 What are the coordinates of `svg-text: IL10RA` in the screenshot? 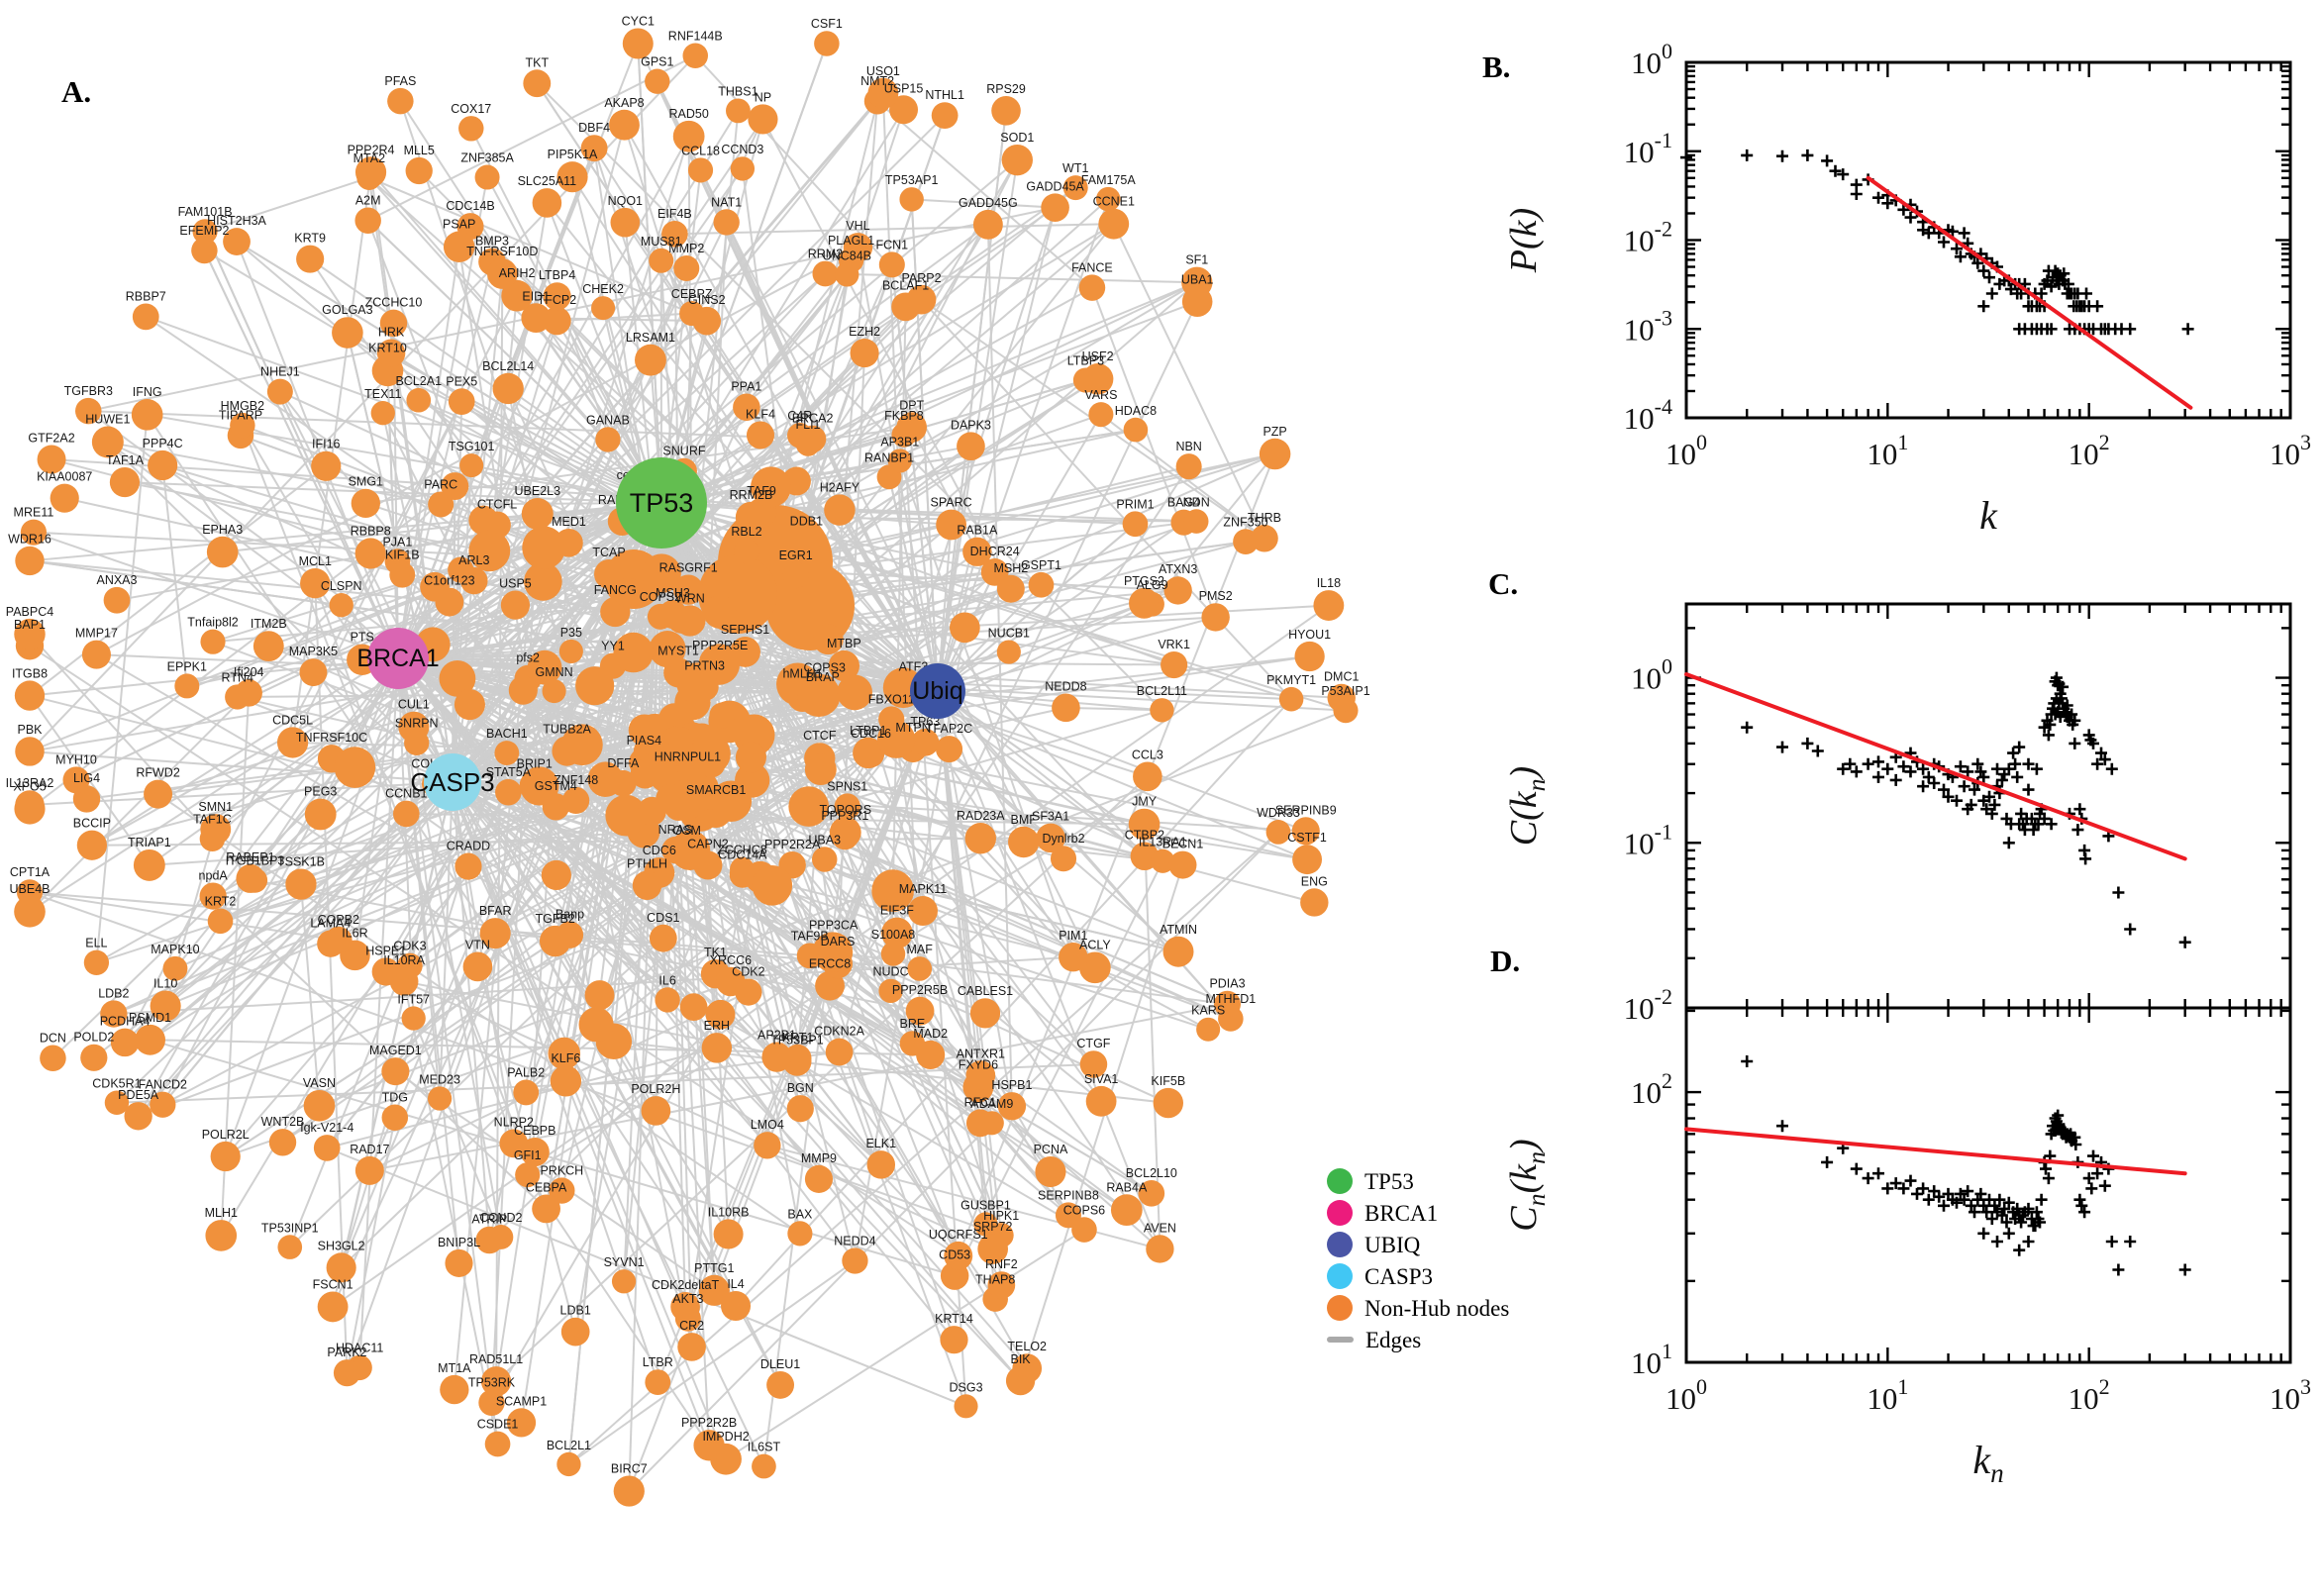 It's located at (404, 960).